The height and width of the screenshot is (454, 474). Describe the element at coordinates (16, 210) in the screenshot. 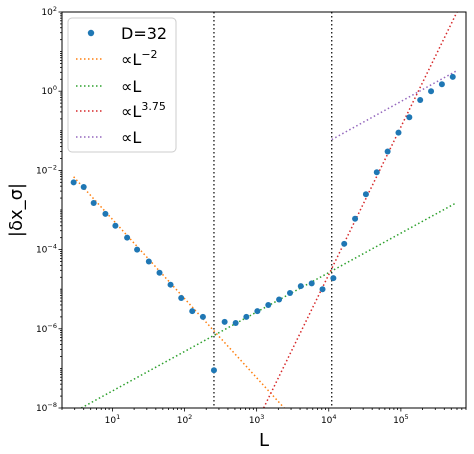

I see `y-axis-label: |δx_σ|` at that location.